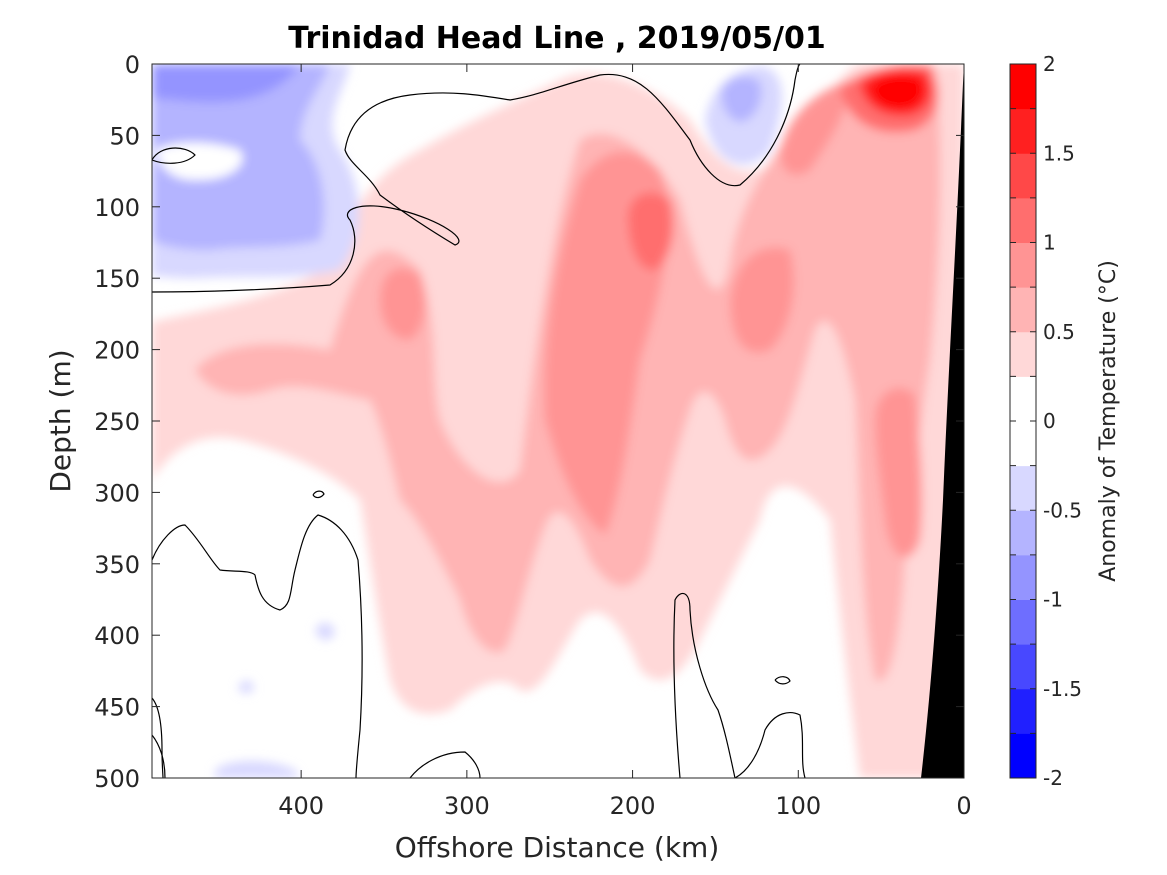 This screenshot has width=1167, height=875. What do you see at coordinates (60, 420) in the screenshot?
I see `y-axis-label: Depth (m)` at bounding box center [60, 420].